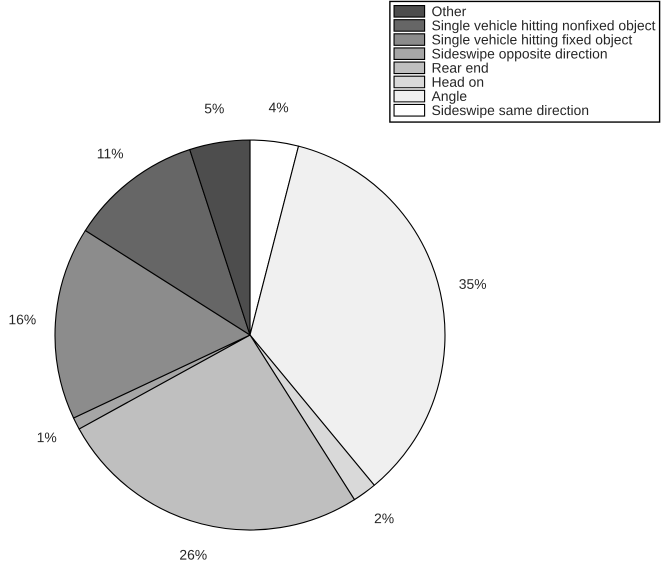 The image size is (661, 578). What do you see at coordinates (111, 153) in the screenshot?
I see `data-label: 11%` at bounding box center [111, 153].